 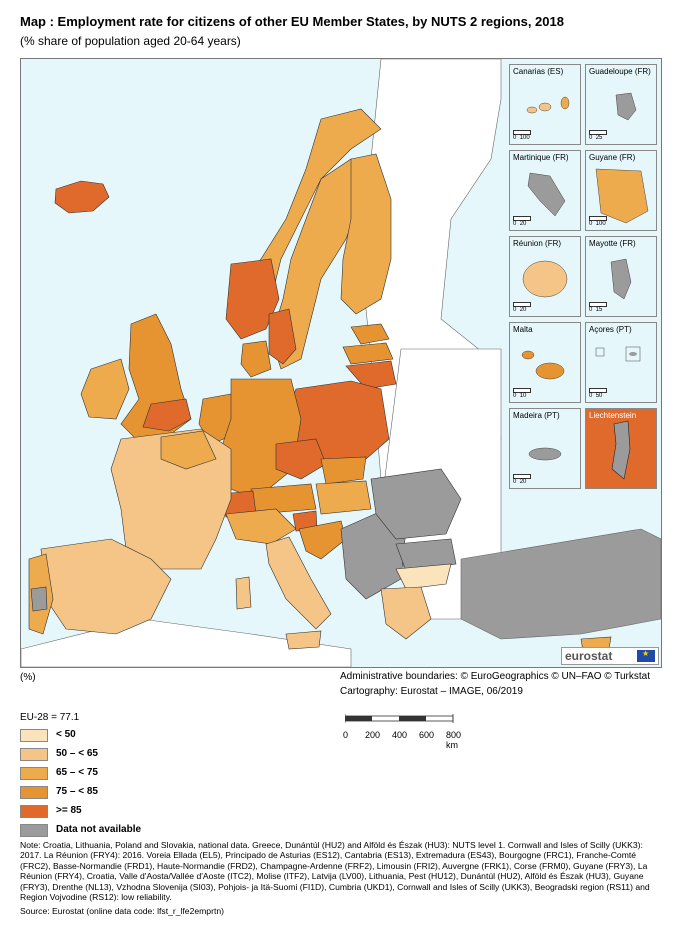 I want to click on uk-london, so click(x=167, y=415).